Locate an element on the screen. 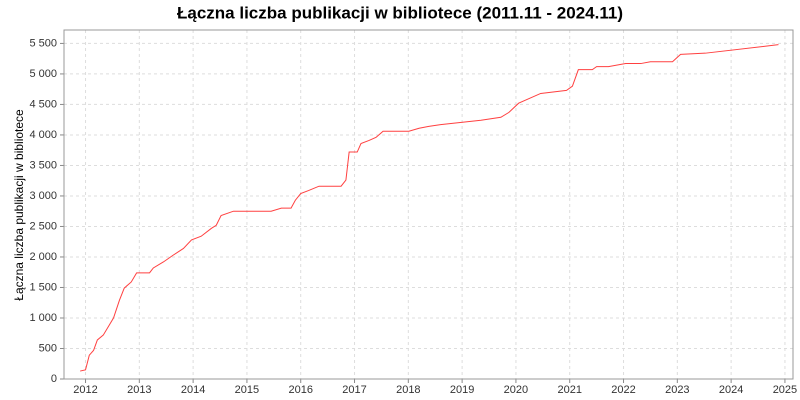 Image resolution: width=800 pixels, height=400 pixels. x-tick-label: 2020 is located at coordinates (516, 390).